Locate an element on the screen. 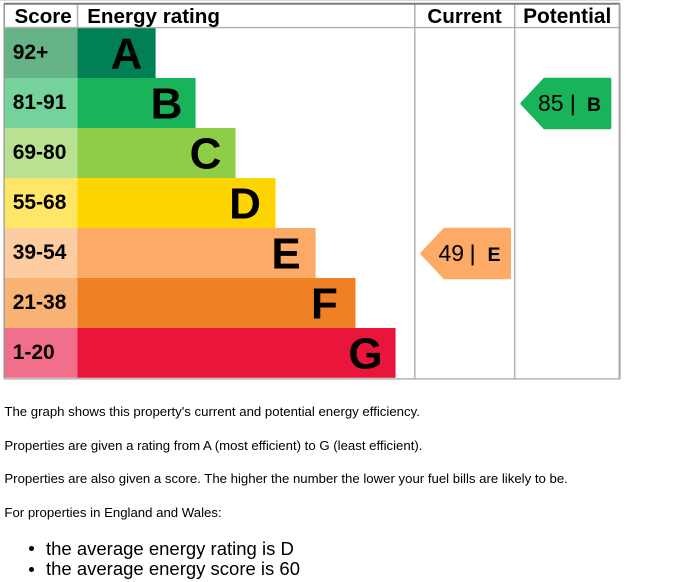  svg-text: 1-20 is located at coordinates (34, 352).